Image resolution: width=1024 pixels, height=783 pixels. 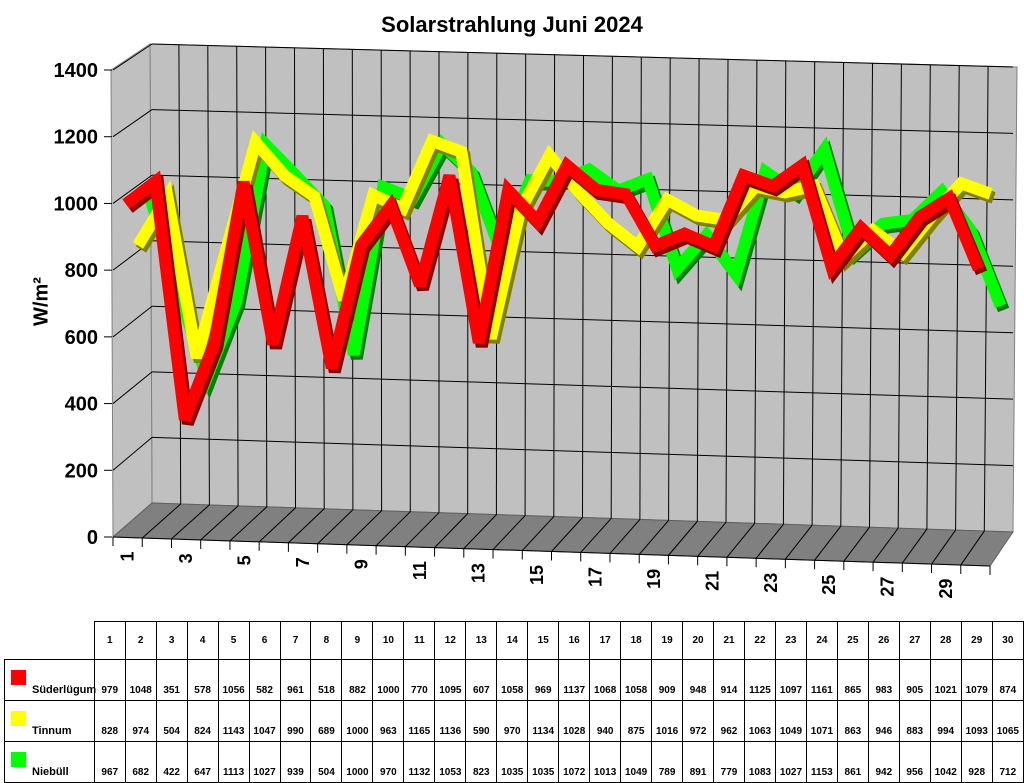 I want to click on legend-entry: Süderlügum, so click(x=50, y=680).